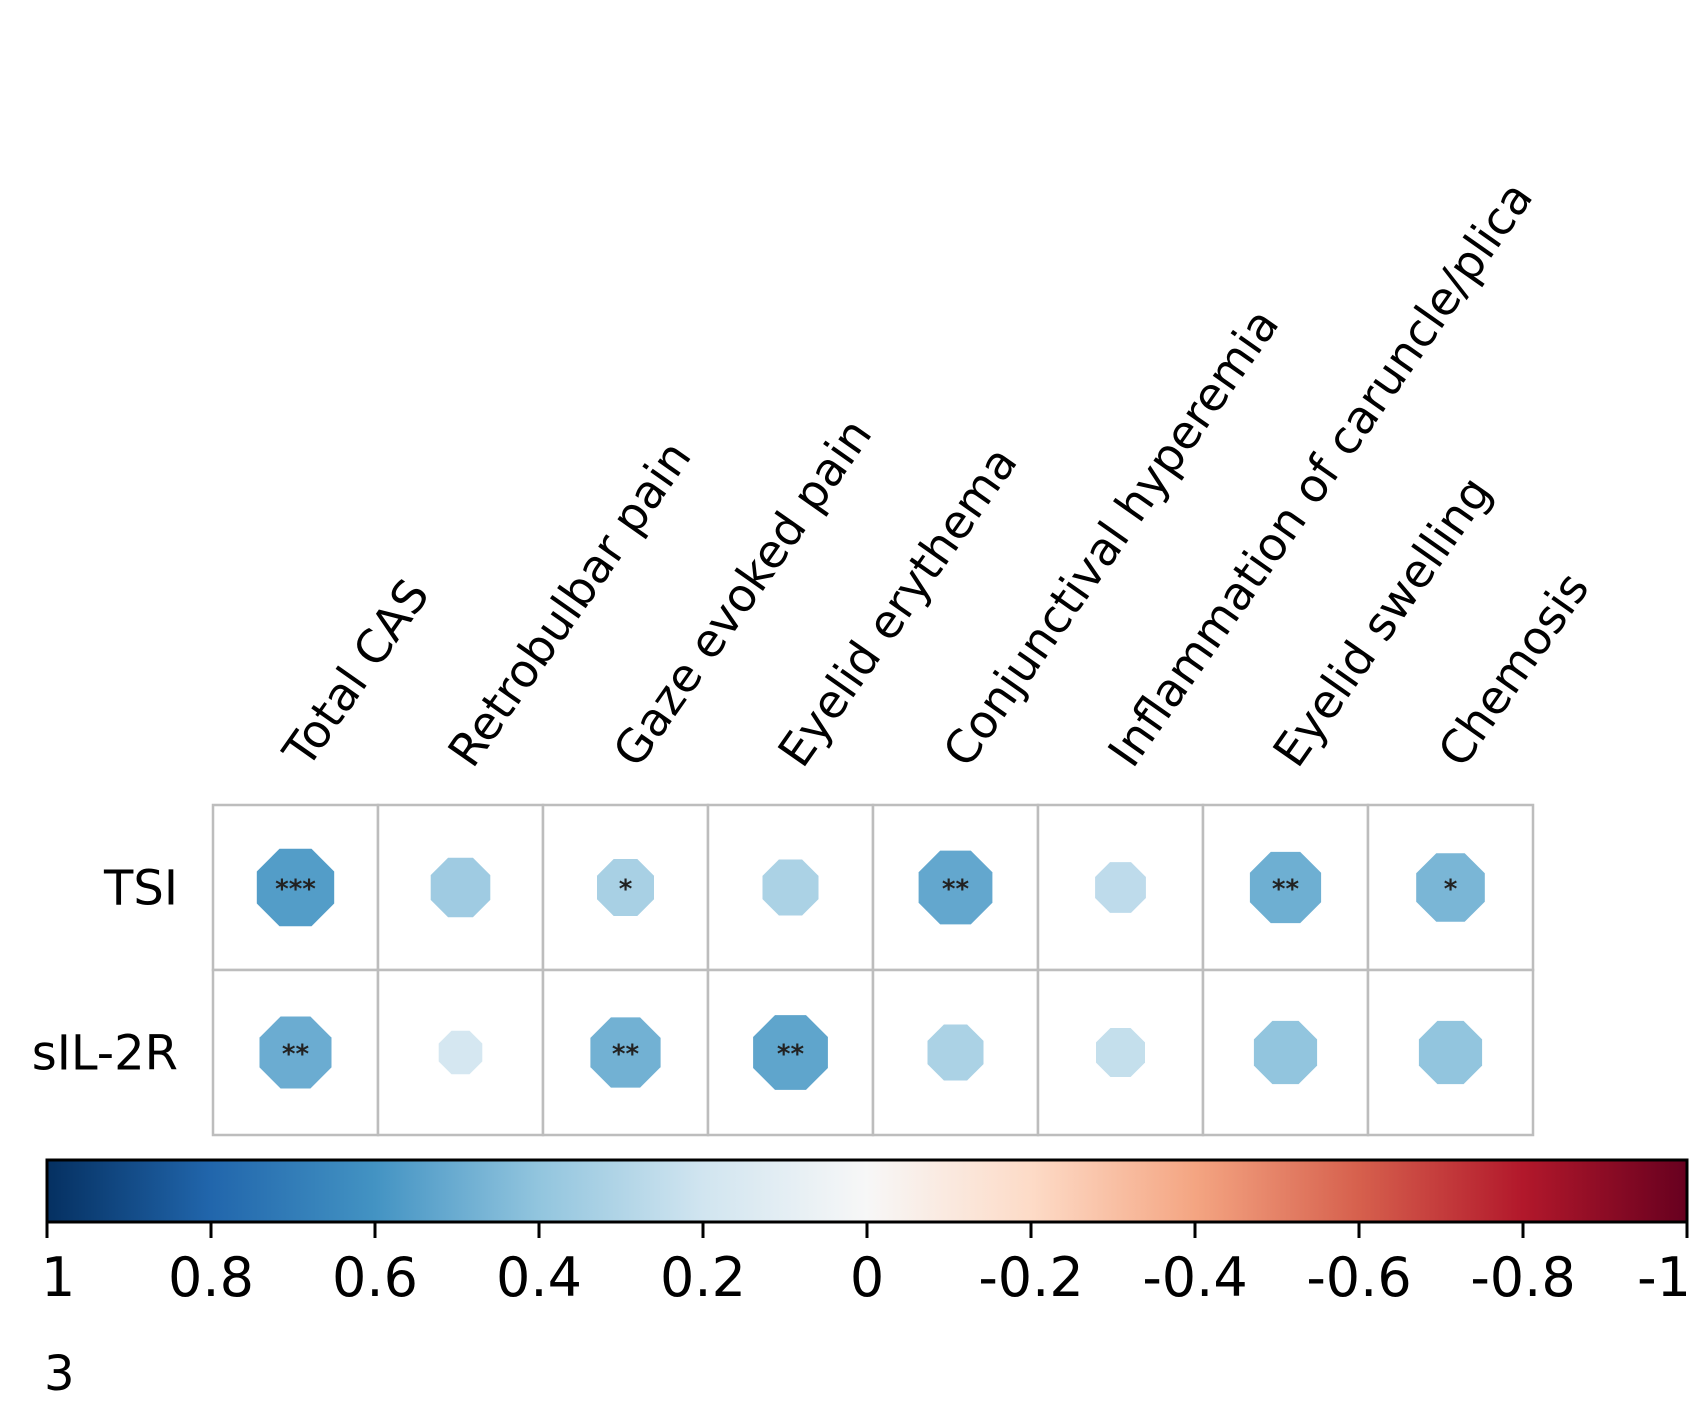 This screenshot has width=1701, height=1403. What do you see at coordinates (539, 1277) in the screenshot?
I see `colorbar-tick-label: 0.4` at bounding box center [539, 1277].